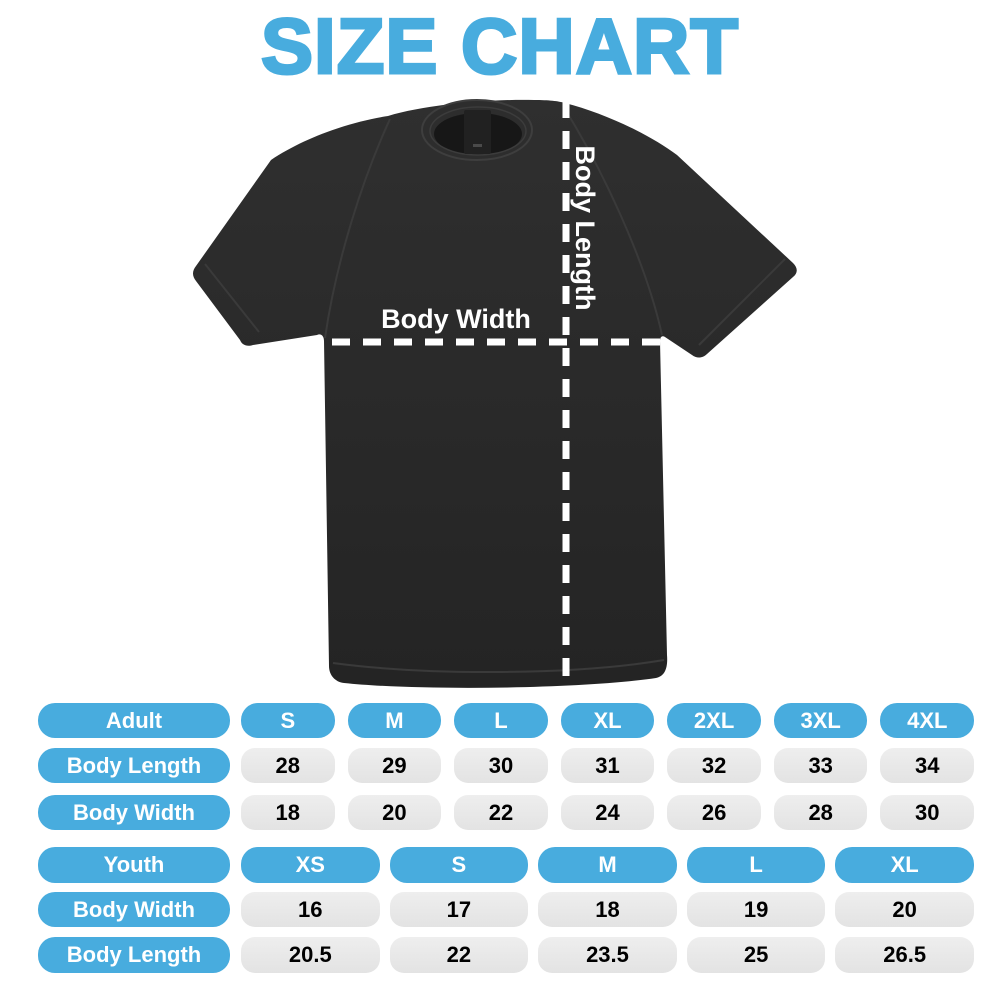 The height and width of the screenshot is (1000, 1000). What do you see at coordinates (756, 865) in the screenshot?
I see `youth-size-l: L` at bounding box center [756, 865].